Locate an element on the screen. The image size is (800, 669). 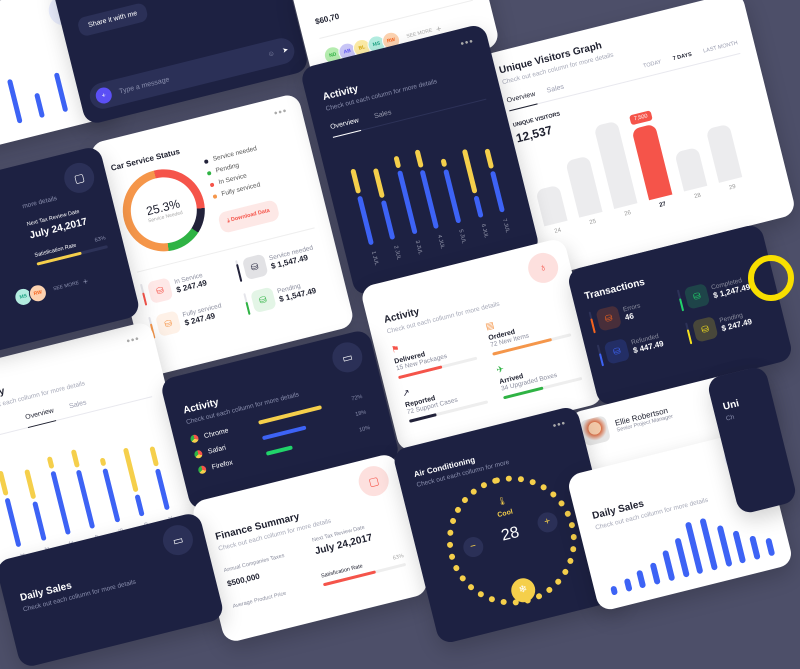
stat-item: ⛁ Pending $ 247.49 is located at coordinates (729, 323).